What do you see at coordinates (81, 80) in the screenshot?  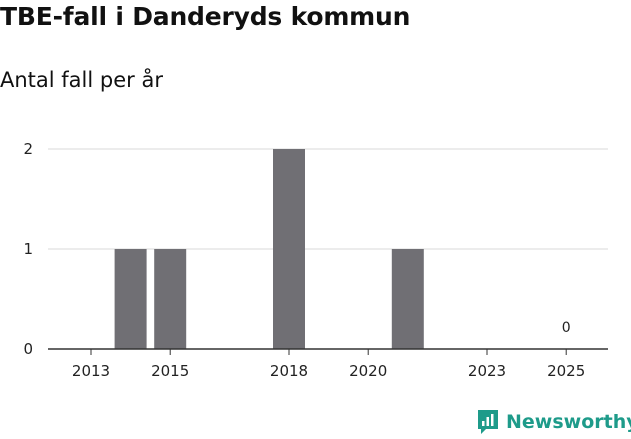 I see `chart-subtitle: Antal fall per år` at bounding box center [81, 80].